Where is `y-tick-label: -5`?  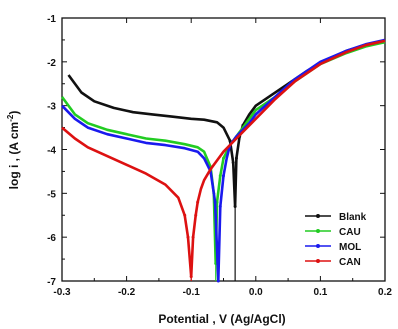
y-tick-label: -5 is located at coordinates (51, 194).